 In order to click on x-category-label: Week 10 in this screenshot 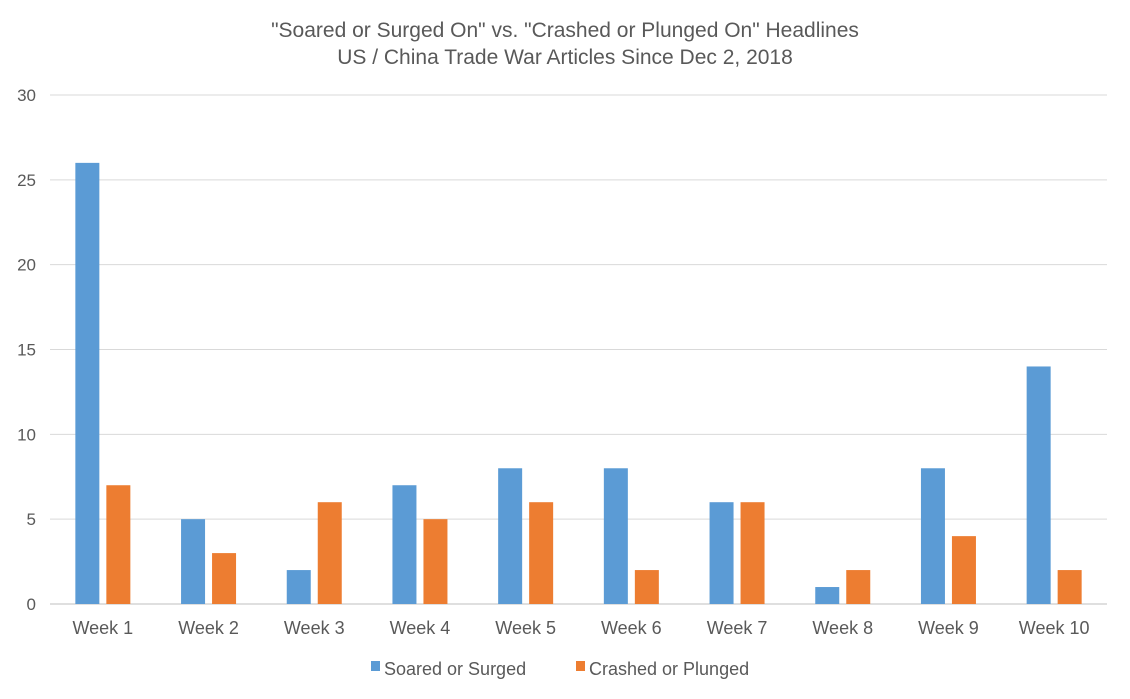, I will do `click(1054, 628)`.